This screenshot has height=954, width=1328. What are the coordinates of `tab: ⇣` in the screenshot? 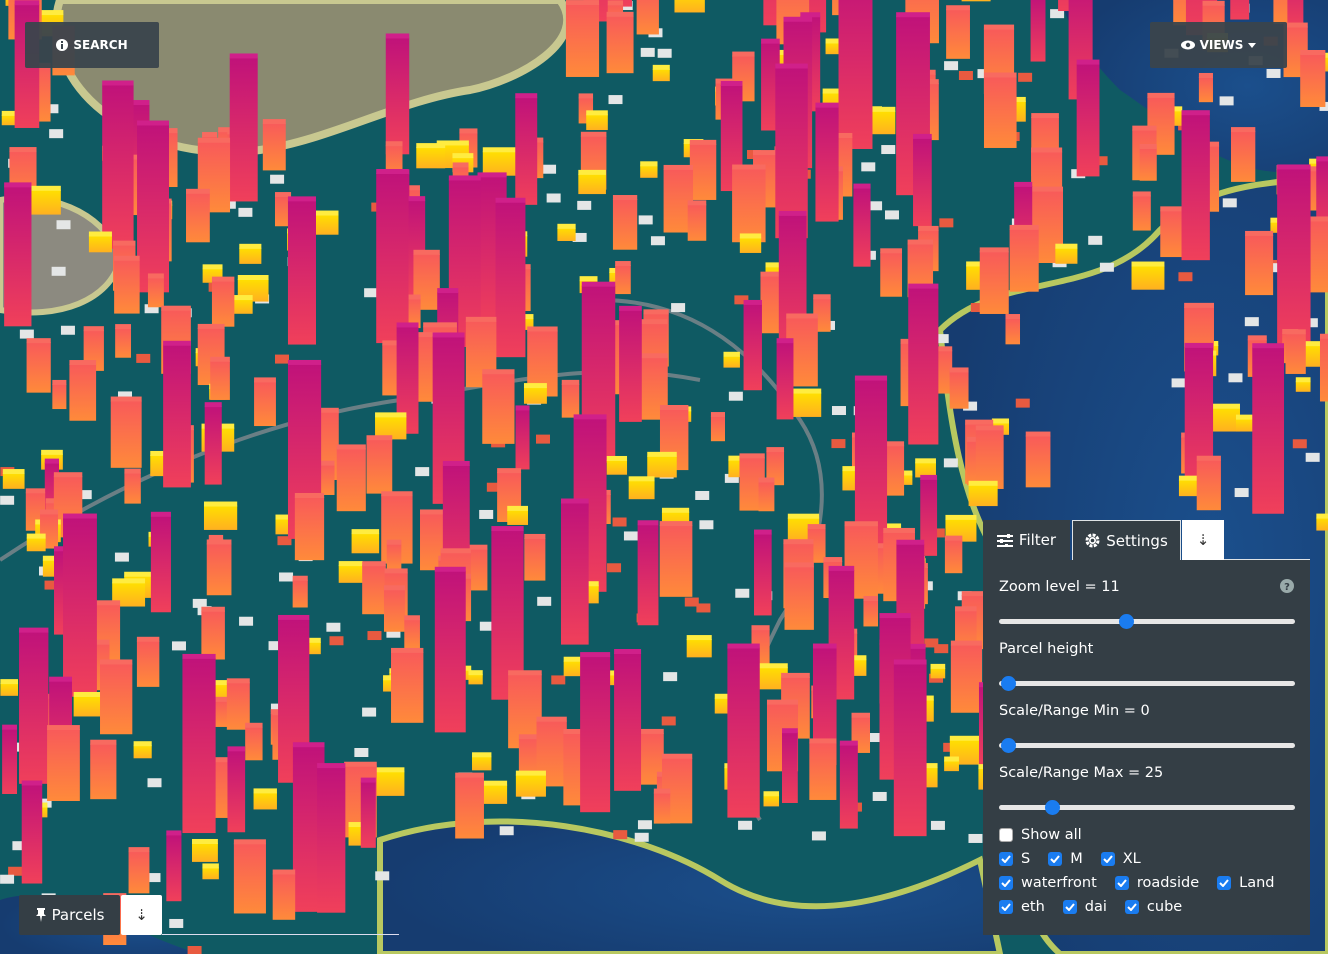 It's located at (1203, 540).